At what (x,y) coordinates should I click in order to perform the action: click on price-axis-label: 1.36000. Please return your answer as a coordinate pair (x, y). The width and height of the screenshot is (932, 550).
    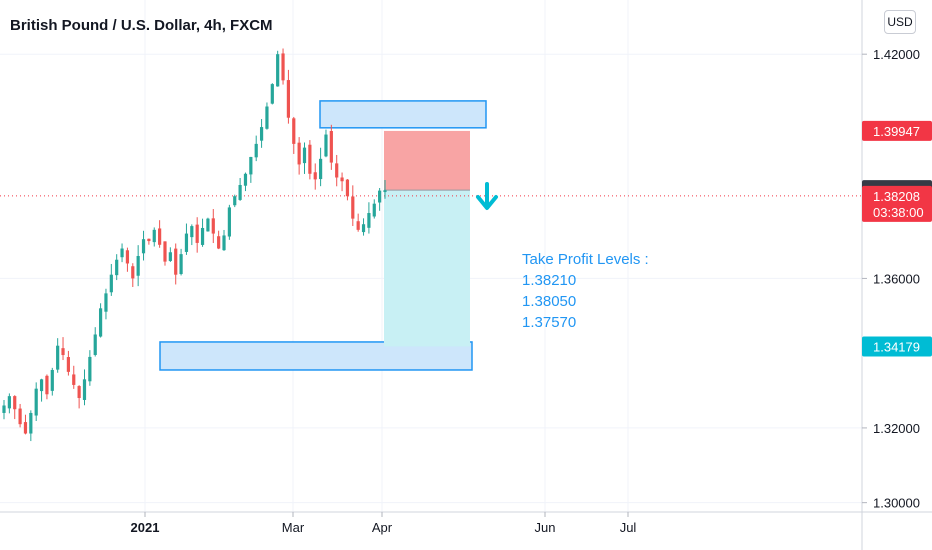
    Looking at the image, I should click on (896, 278).